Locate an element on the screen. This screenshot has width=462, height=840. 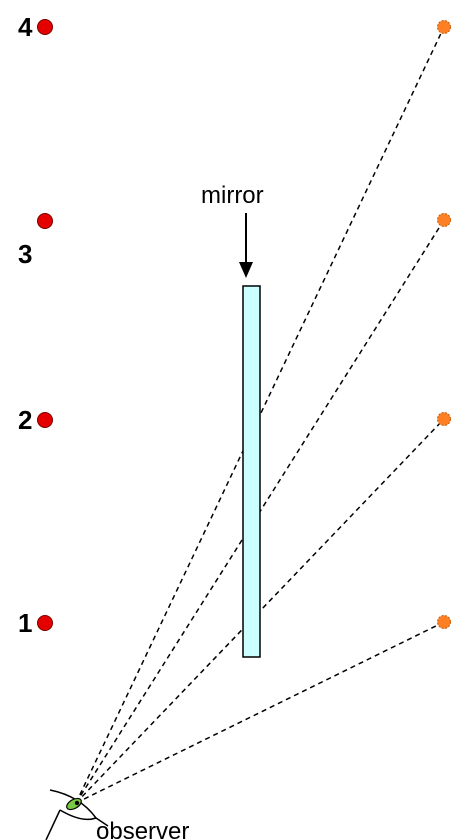
object-3: 3 is located at coordinates (35, 241).